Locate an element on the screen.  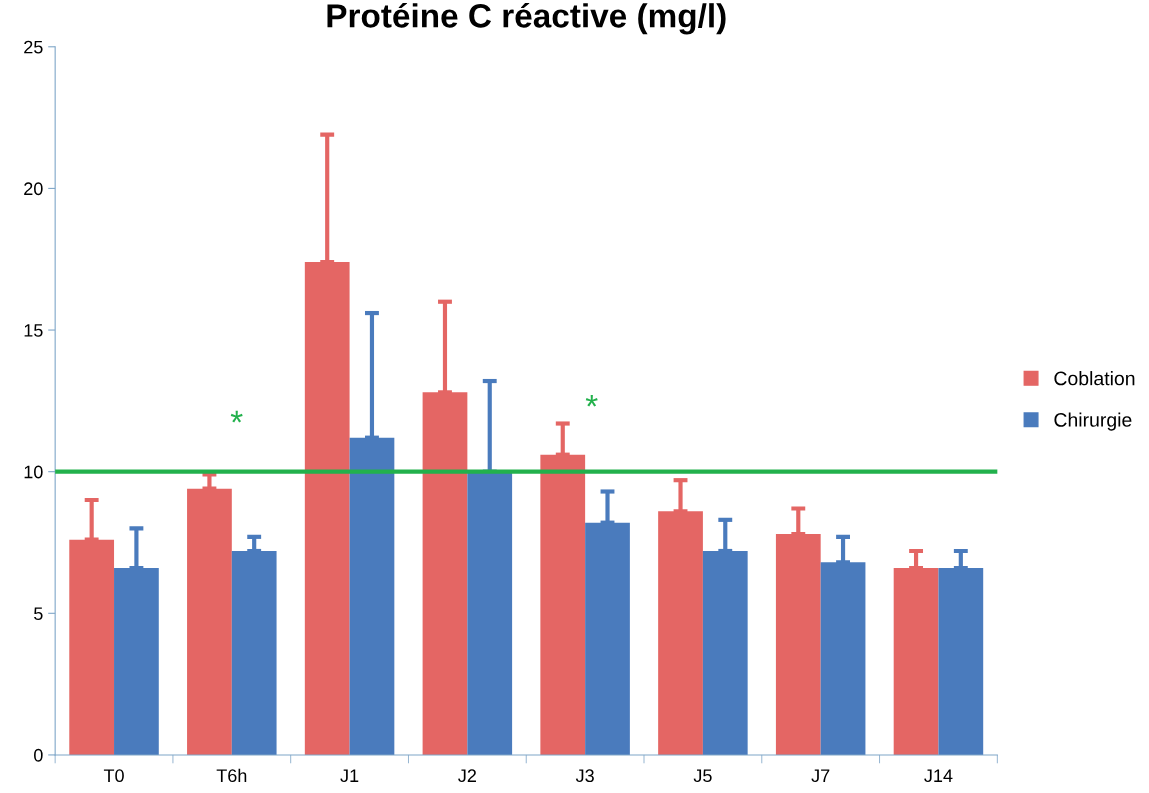
y-tick-label: 15 is located at coordinates (33, 330).